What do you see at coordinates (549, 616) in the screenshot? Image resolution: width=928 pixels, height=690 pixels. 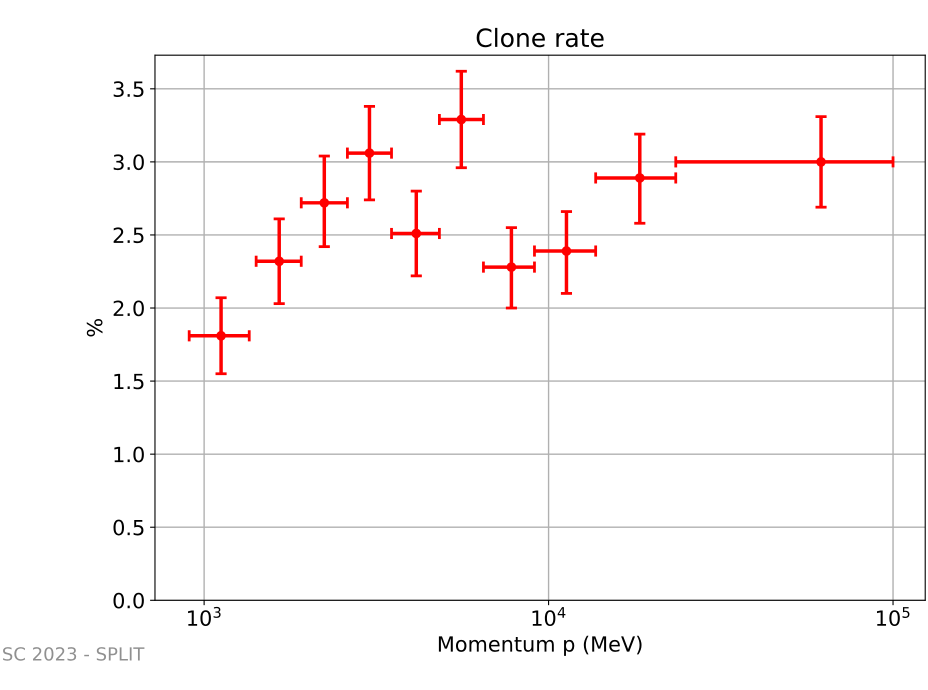 I see `x-tick-label: 10$^{4}$` at bounding box center [549, 616].